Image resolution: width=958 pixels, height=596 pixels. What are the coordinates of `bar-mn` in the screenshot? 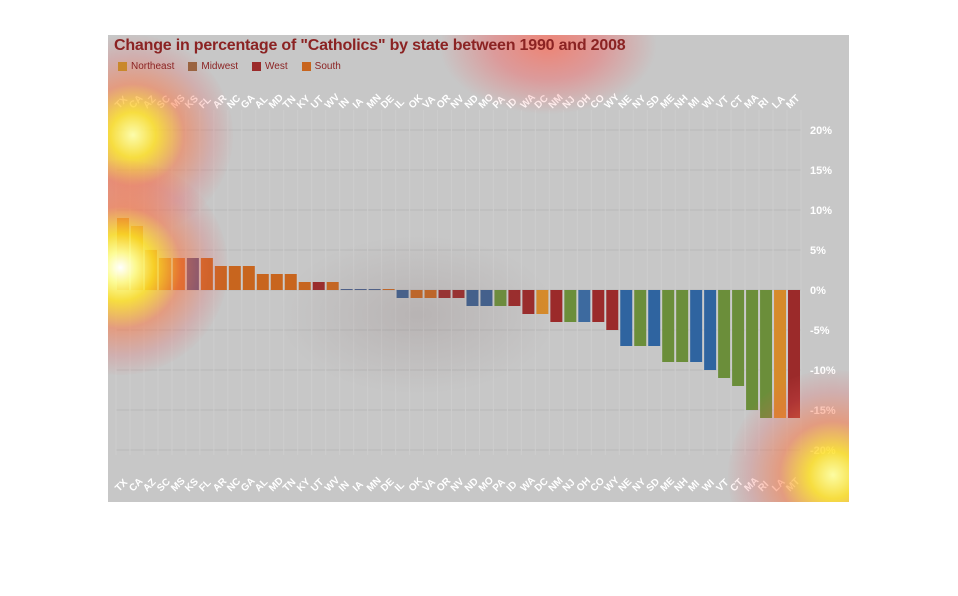 It's located at (374, 289).